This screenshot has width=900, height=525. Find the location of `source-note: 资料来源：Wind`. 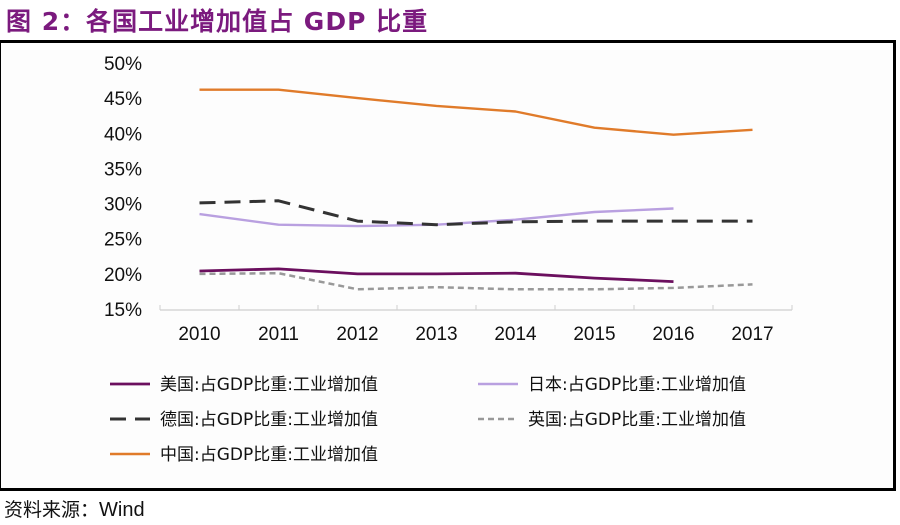

source-note: 资料来源：Wind is located at coordinates (74, 508).